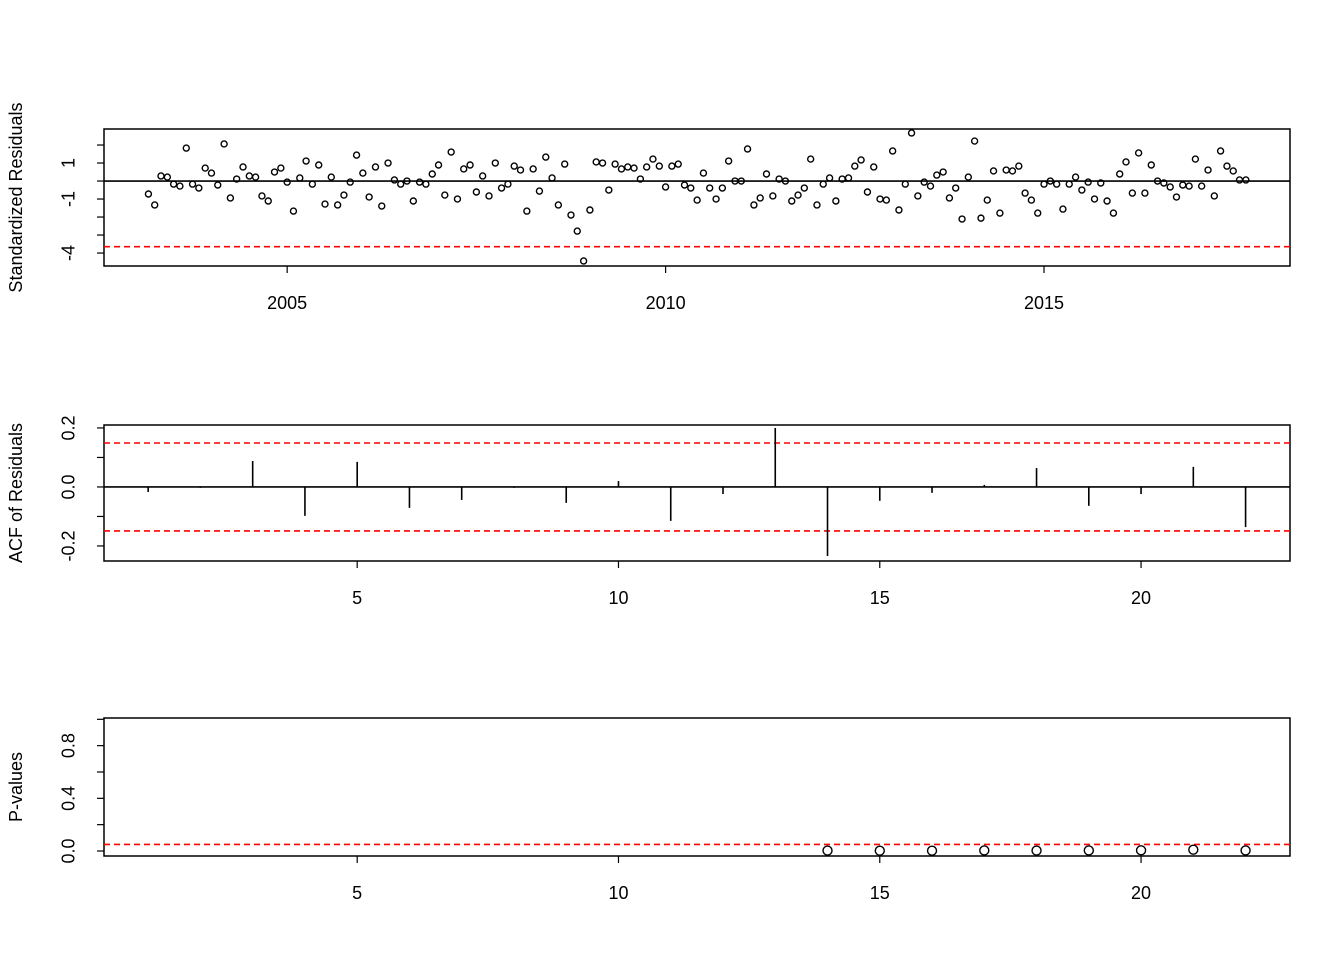 The height and width of the screenshot is (960, 1344). I want to click on x-tick-label: 2005, so click(287, 303).